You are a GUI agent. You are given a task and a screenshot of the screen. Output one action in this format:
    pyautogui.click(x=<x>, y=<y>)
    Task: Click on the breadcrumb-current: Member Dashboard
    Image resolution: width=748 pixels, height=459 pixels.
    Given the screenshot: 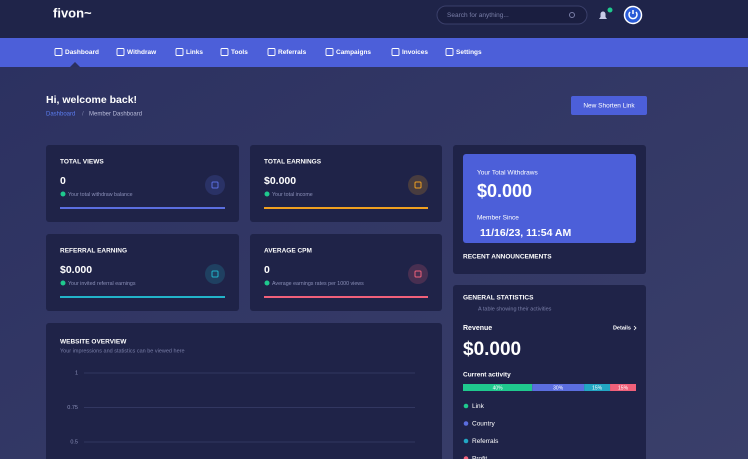 What is the action you would take?
    pyautogui.click(x=115, y=115)
    